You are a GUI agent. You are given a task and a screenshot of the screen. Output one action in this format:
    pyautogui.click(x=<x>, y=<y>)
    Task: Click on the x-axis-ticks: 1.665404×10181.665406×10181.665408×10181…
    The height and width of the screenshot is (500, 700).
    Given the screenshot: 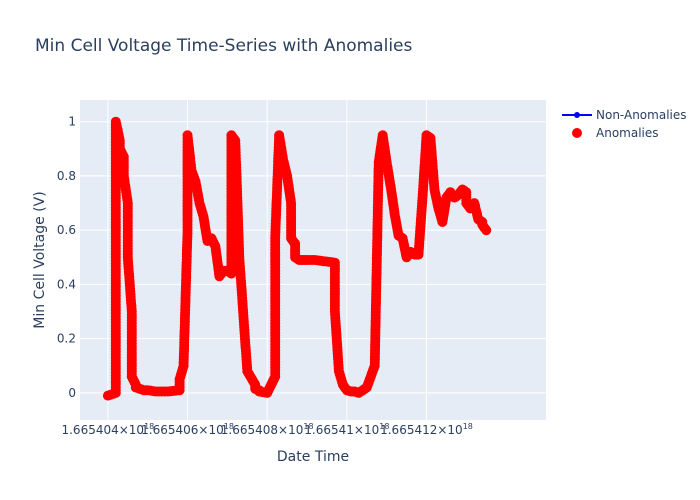 What is the action you would take?
    pyautogui.click(x=266, y=429)
    